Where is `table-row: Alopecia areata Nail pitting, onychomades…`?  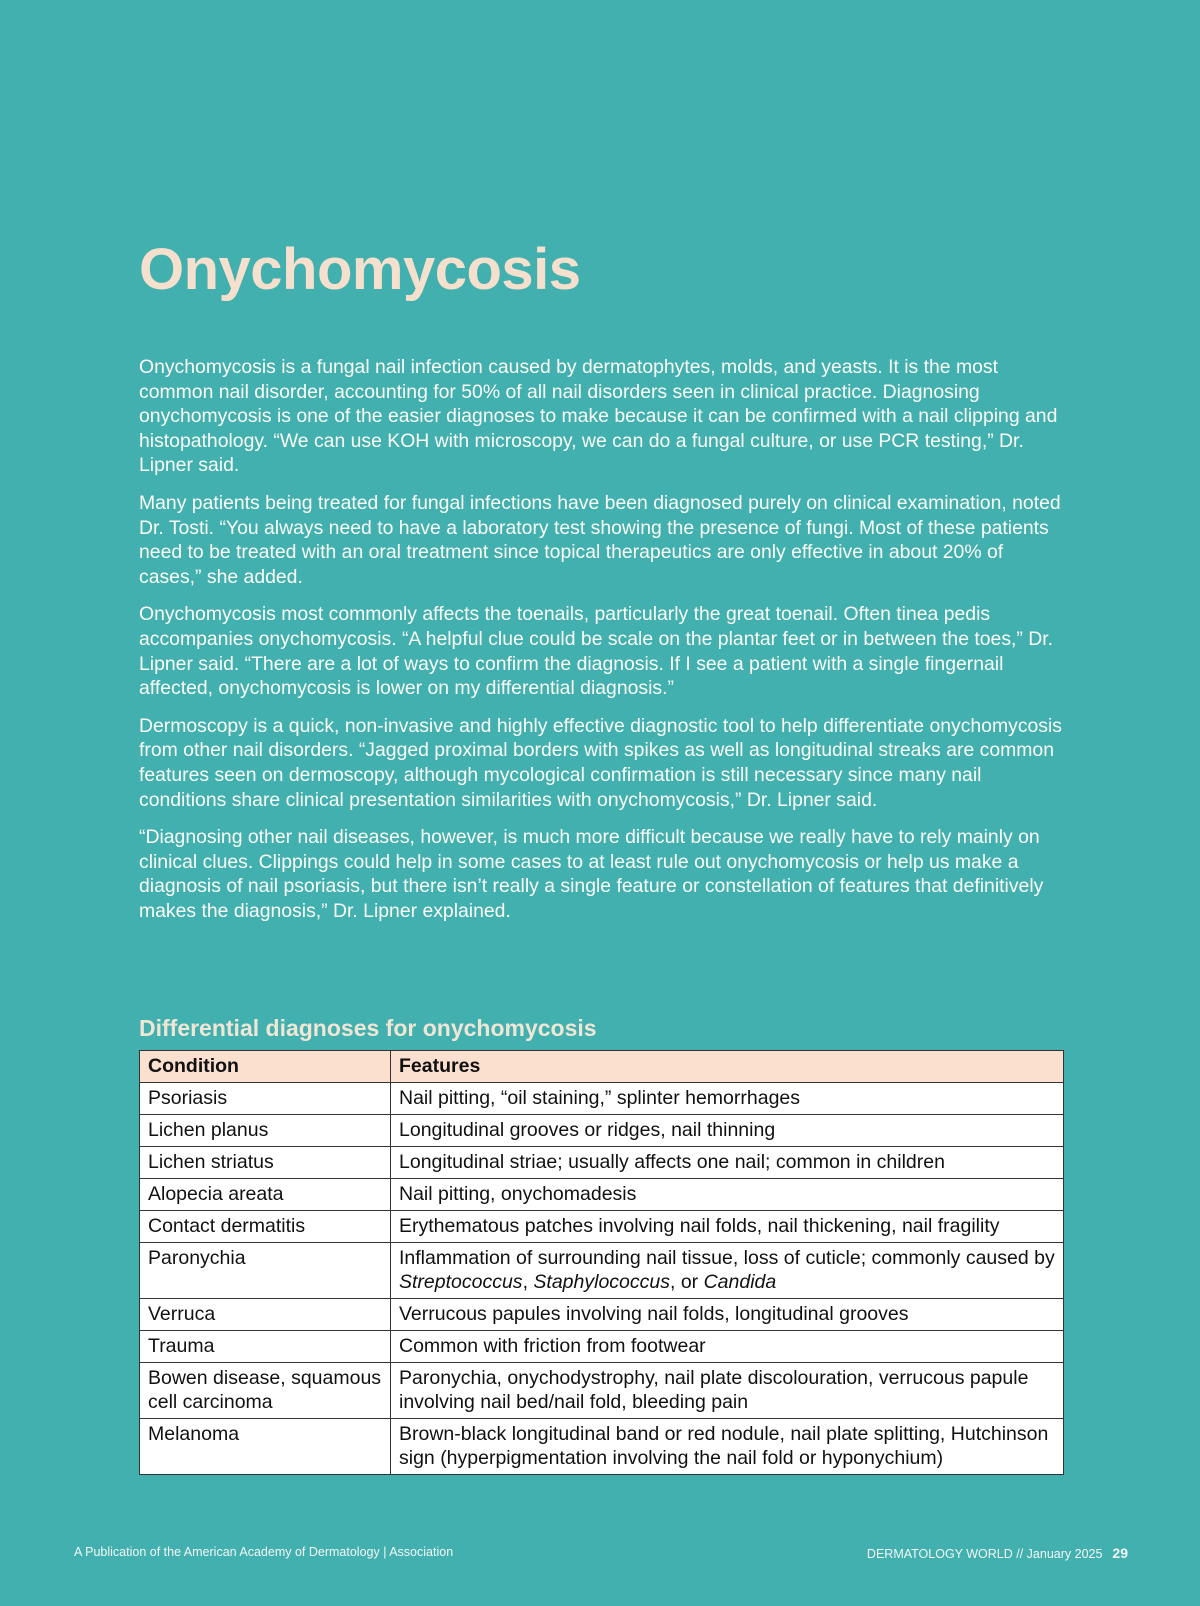 table-row: Alopecia areata Nail pitting, onychomades… is located at coordinates (601, 1194).